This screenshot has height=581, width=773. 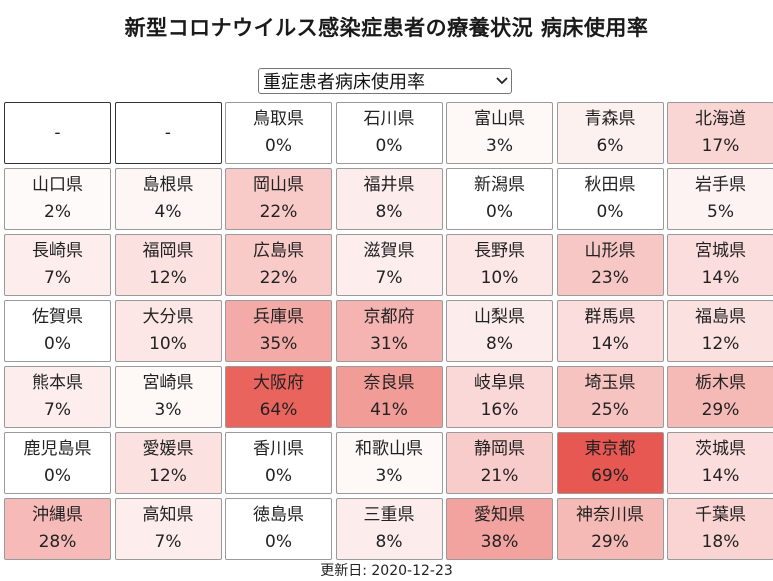 What do you see at coordinates (57, 317) in the screenshot?
I see `prefecture-name: 佐賀県` at bounding box center [57, 317].